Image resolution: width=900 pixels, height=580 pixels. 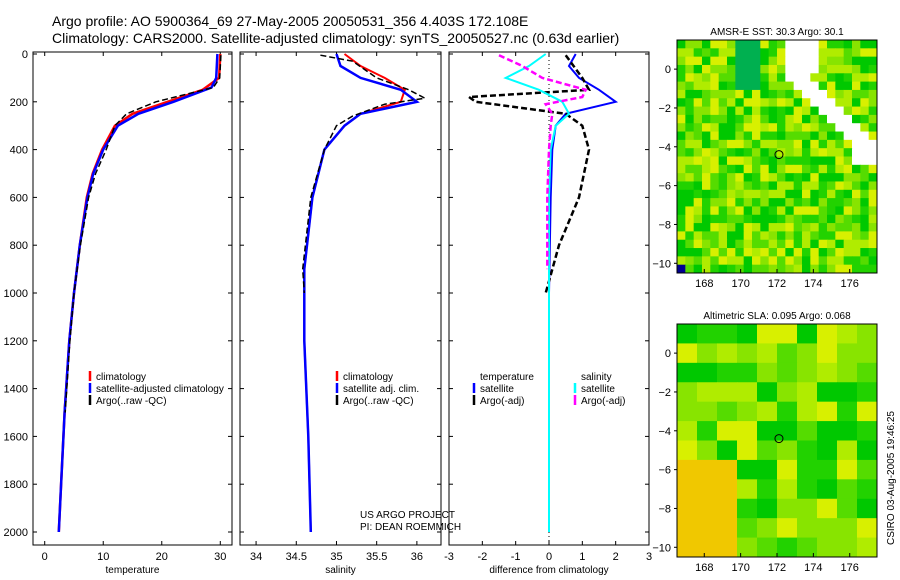 What do you see at coordinates (661, 548) in the screenshot?
I see `y-tick-label: −10` at bounding box center [661, 548].